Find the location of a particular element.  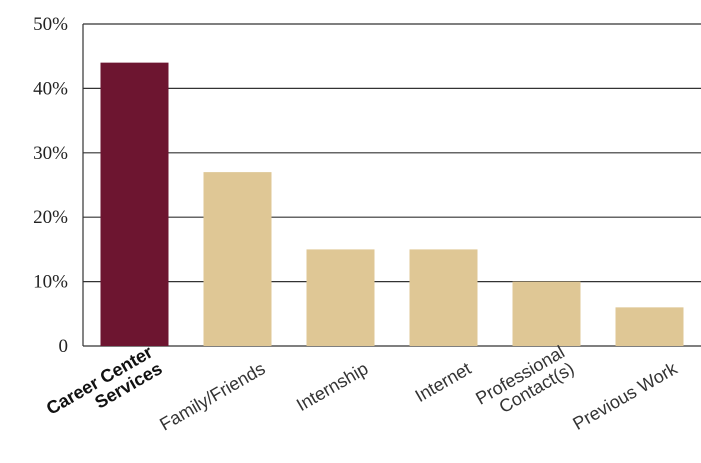

y-tick-label: 0 is located at coordinates (64, 346).